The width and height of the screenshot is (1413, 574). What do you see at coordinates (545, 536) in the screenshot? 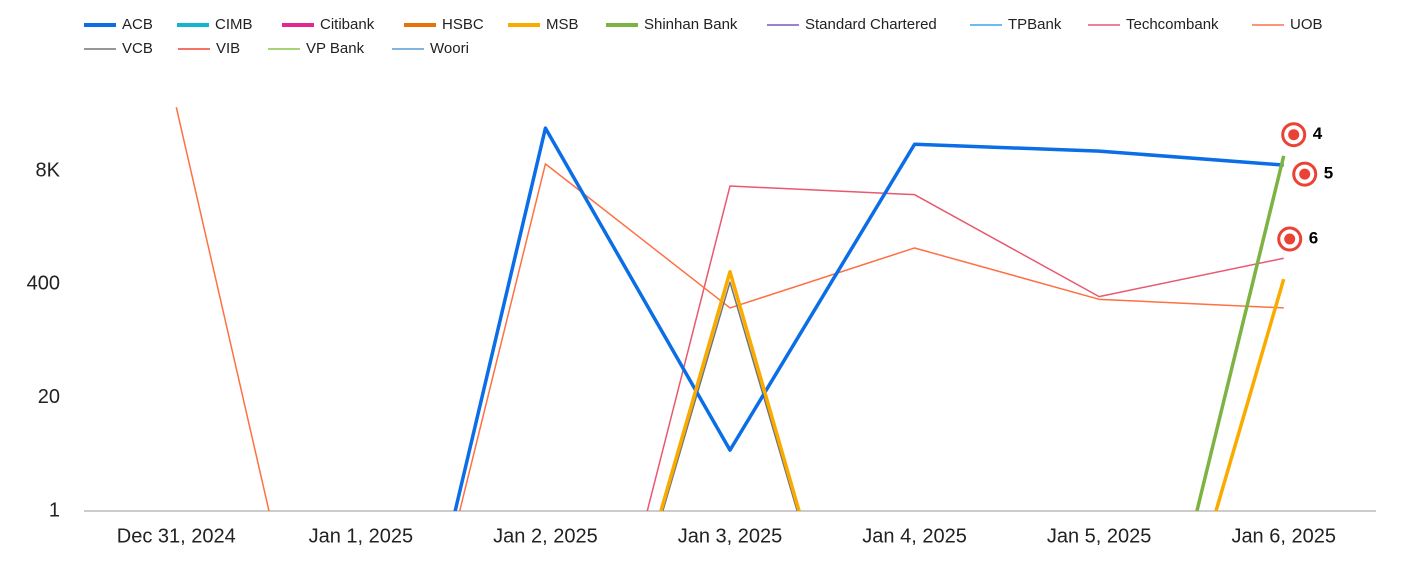
I see `x-tick-label: Jan 2, 2025` at bounding box center [545, 536].